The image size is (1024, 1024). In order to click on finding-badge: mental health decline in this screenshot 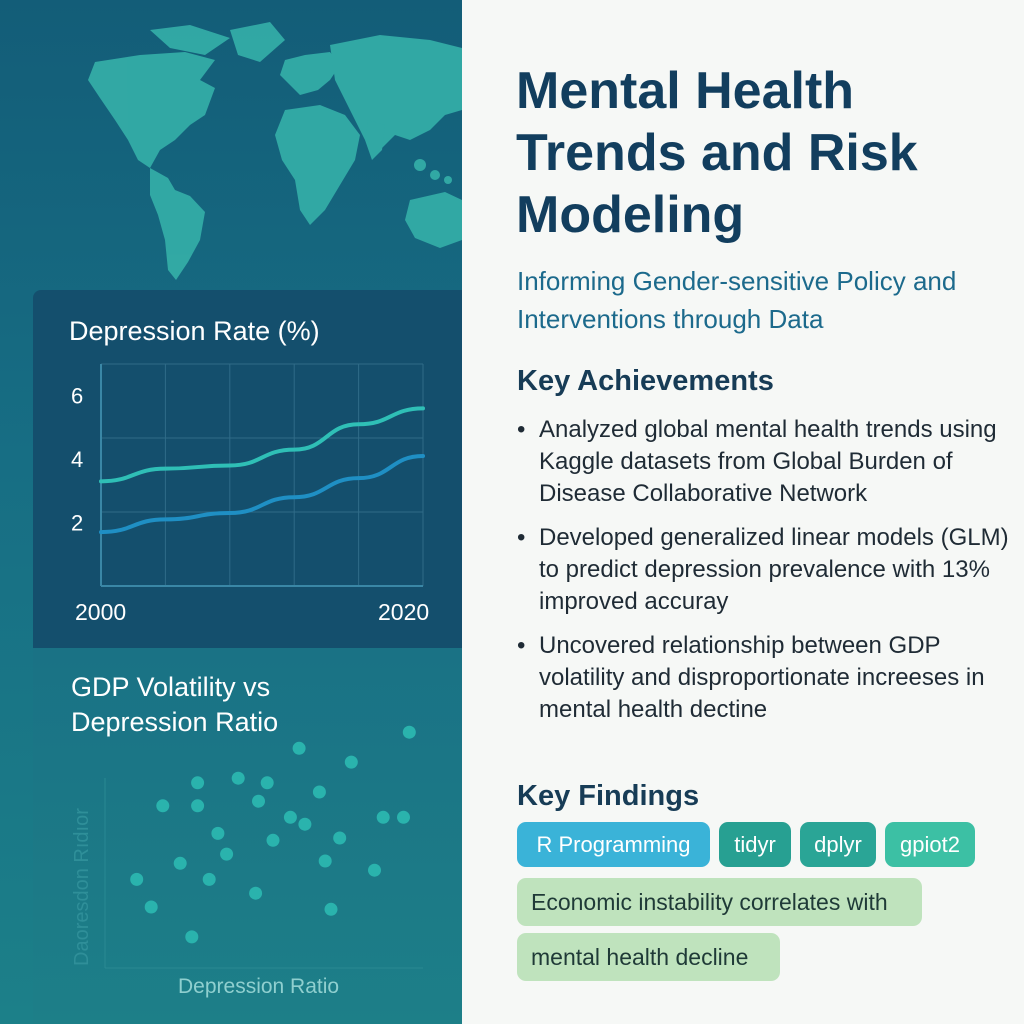, I will do `click(648, 957)`.